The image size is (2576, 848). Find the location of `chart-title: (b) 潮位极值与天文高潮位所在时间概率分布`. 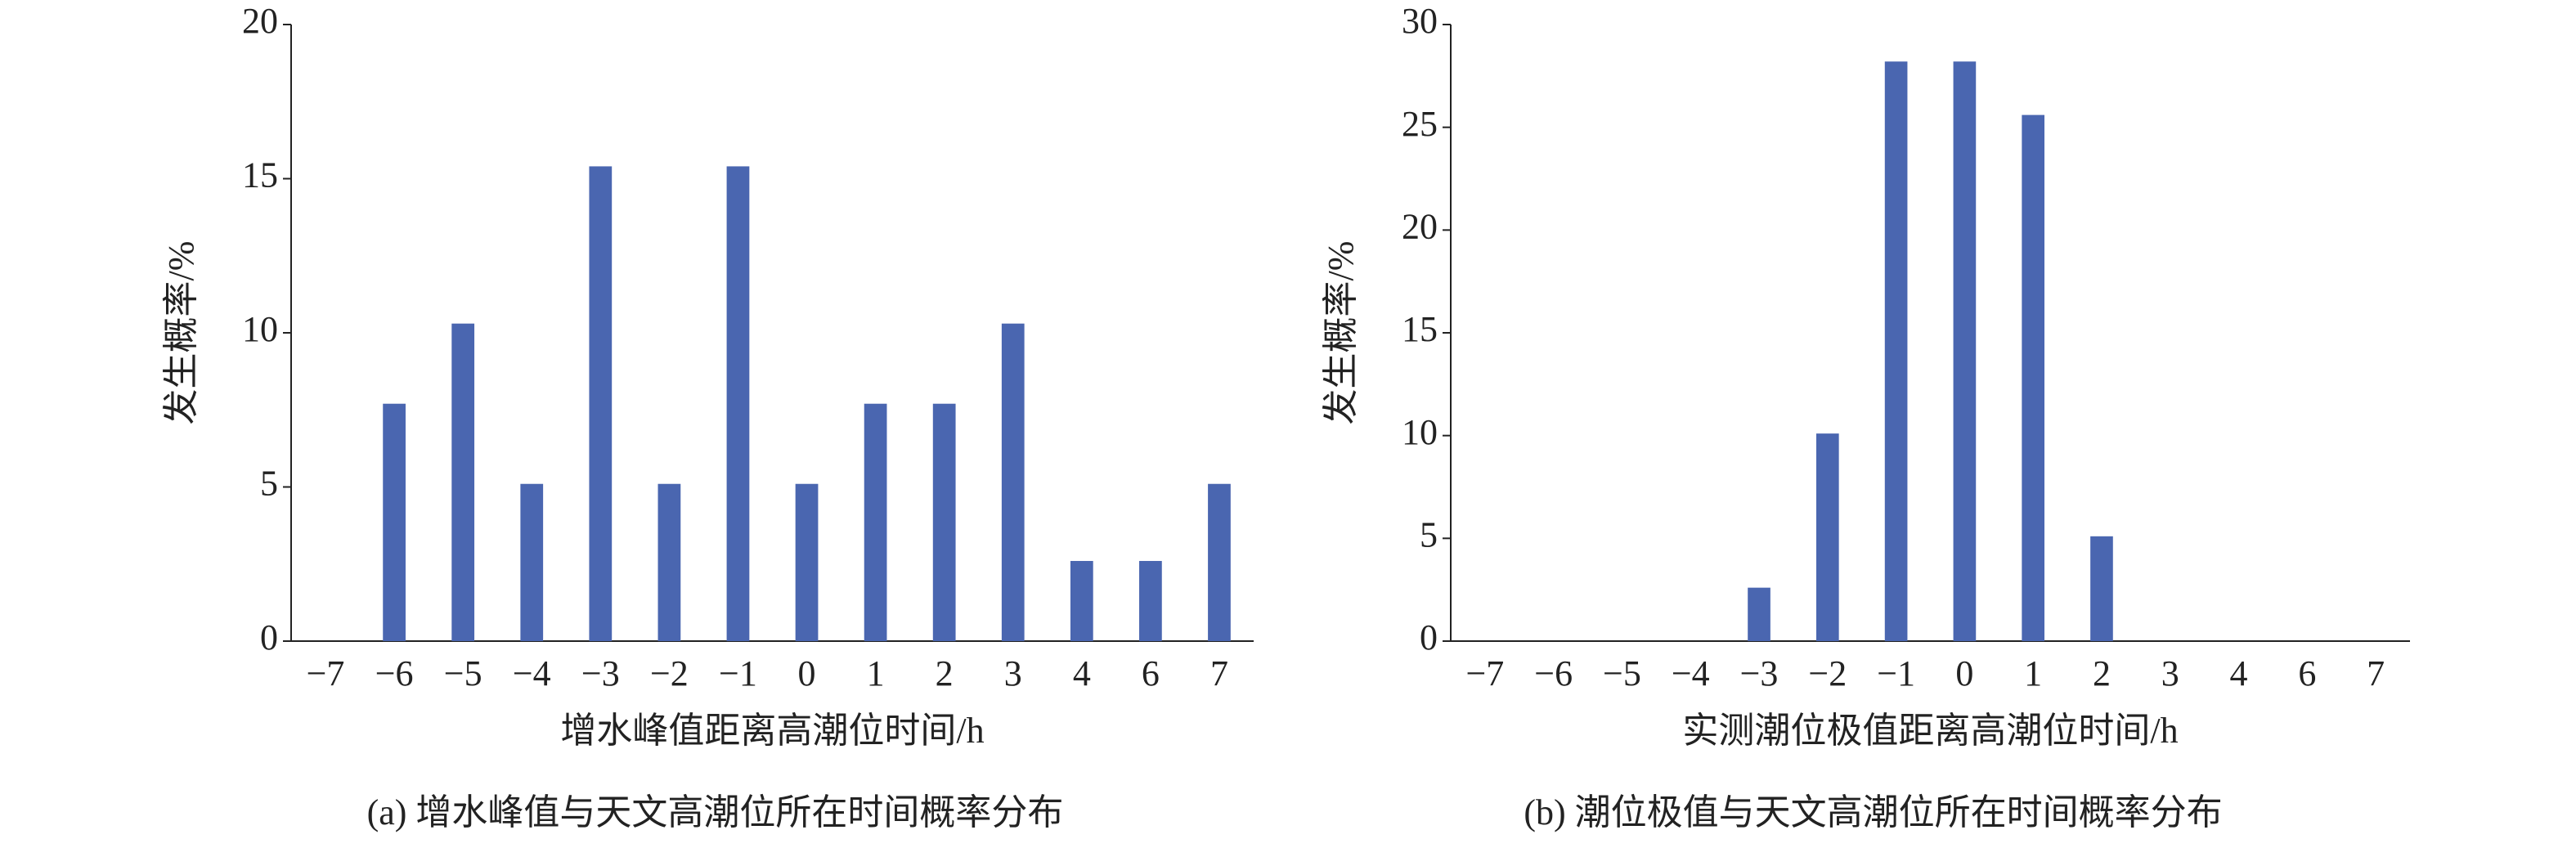

chart-title: (b) 潮位极值与天文高潮位所在时间概率分布 is located at coordinates (1873, 812).